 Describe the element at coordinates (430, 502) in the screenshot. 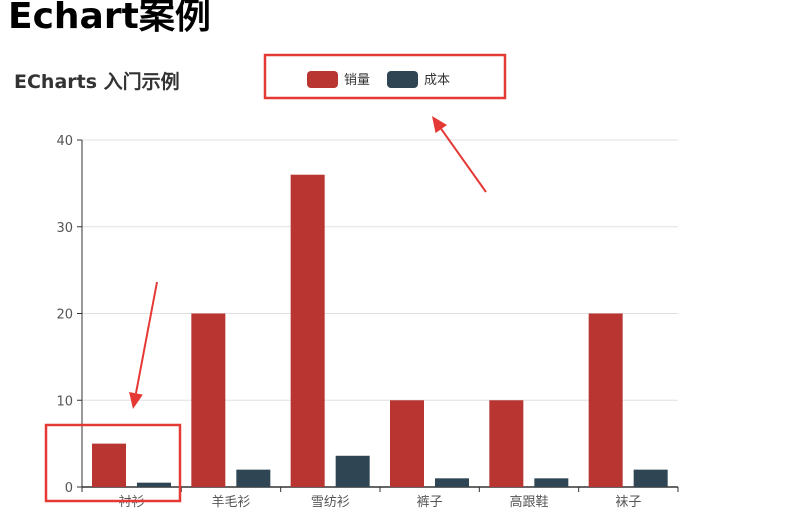

I see `x-tick-label: 裤子` at that location.